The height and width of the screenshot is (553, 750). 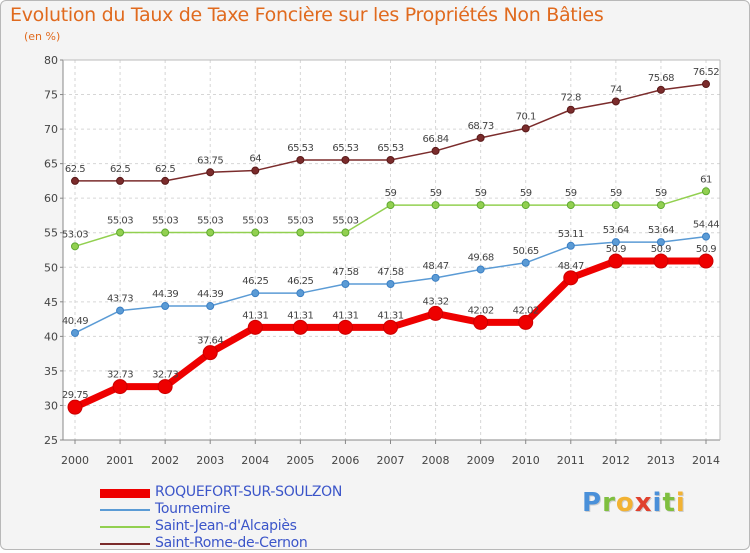 What do you see at coordinates (255, 460) in the screenshot?
I see `x-tick-label: 2004` at bounding box center [255, 460].